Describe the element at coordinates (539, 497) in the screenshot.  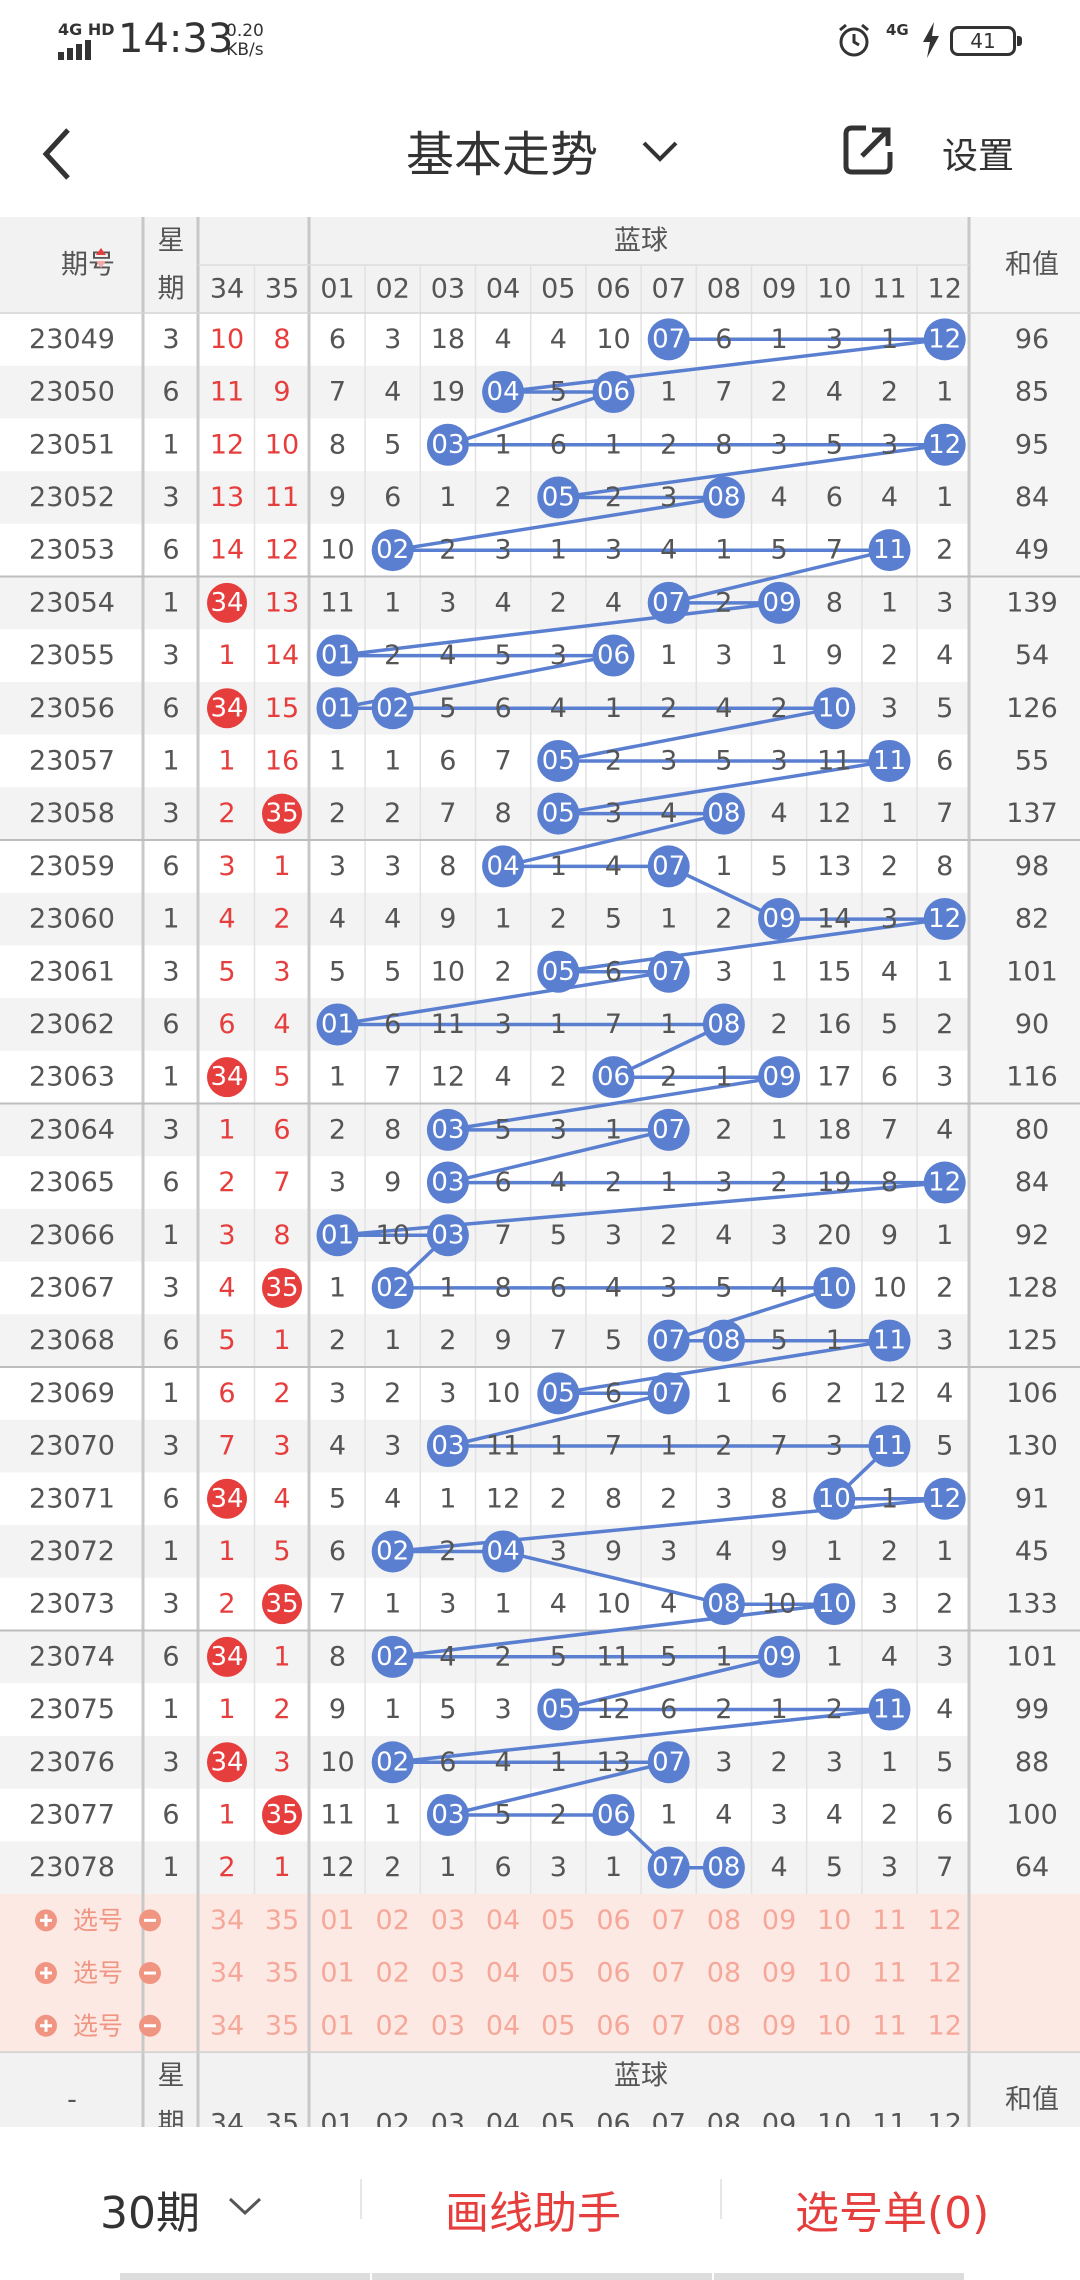
I see `table-row: 23052 3 13 11 9 6 1 2 05 2 3 08 4 6 4 1 84` at that location.